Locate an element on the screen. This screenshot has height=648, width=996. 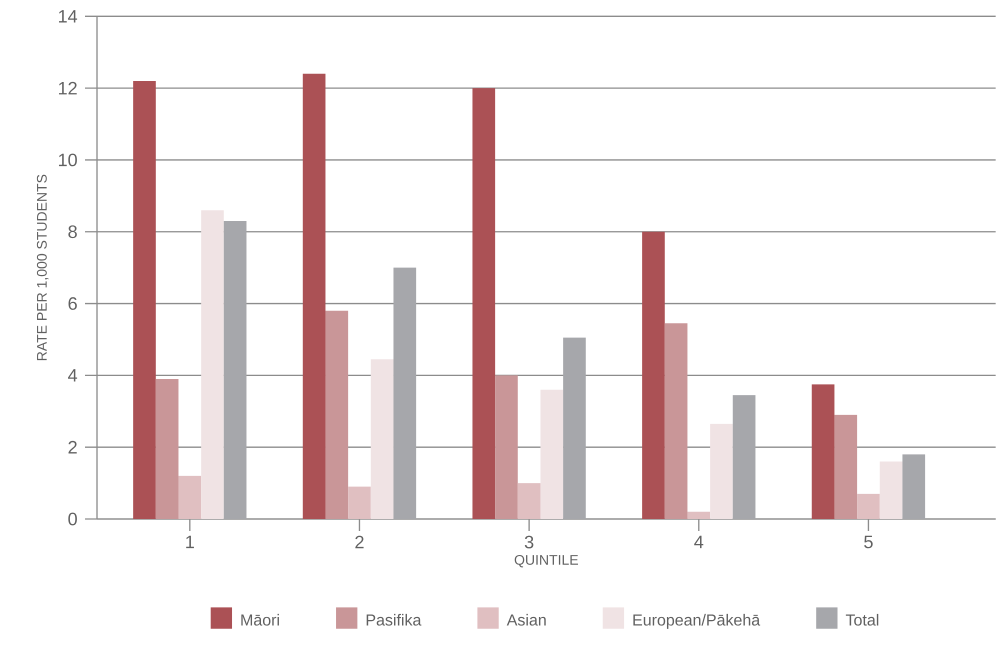
legend-label: Māori is located at coordinates (260, 620).